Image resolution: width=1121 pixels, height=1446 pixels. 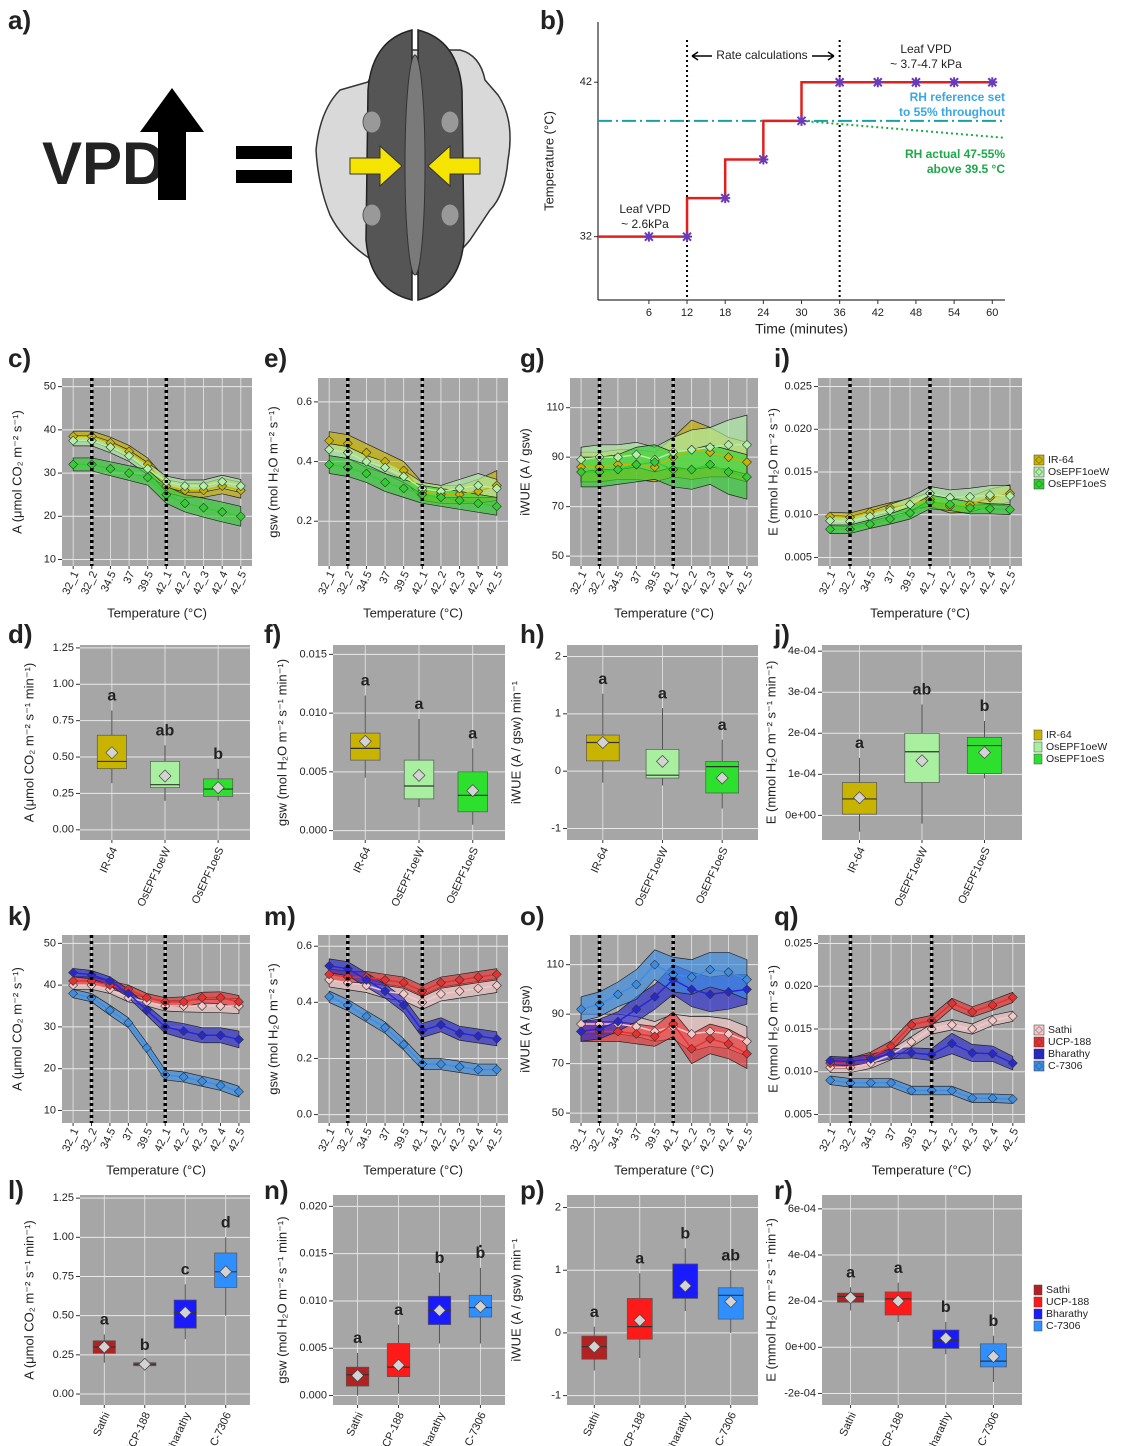 What do you see at coordinates (50, 1110) in the screenshot?
I see `y-tick-label: 10` at bounding box center [50, 1110].